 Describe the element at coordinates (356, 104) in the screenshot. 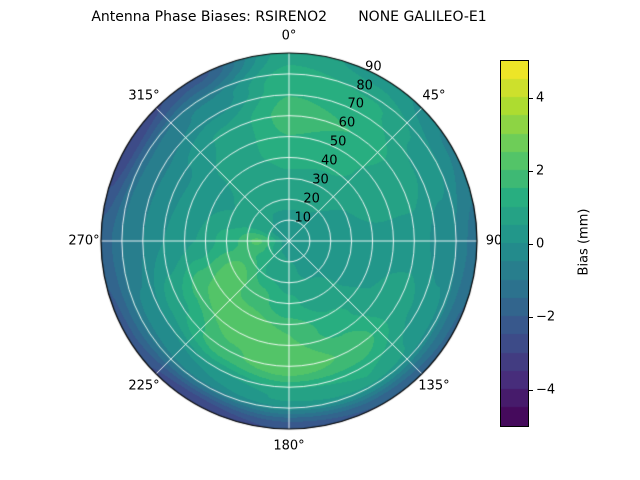

I see `r-tick-label-70: 70` at that location.